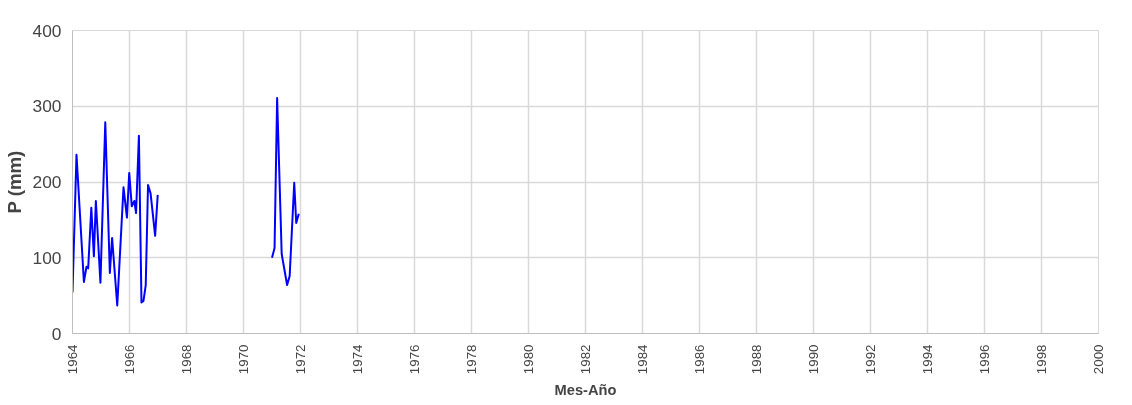  Describe the element at coordinates (813, 359) in the screenshot. I see `x-tick-label: 1990` at that location.